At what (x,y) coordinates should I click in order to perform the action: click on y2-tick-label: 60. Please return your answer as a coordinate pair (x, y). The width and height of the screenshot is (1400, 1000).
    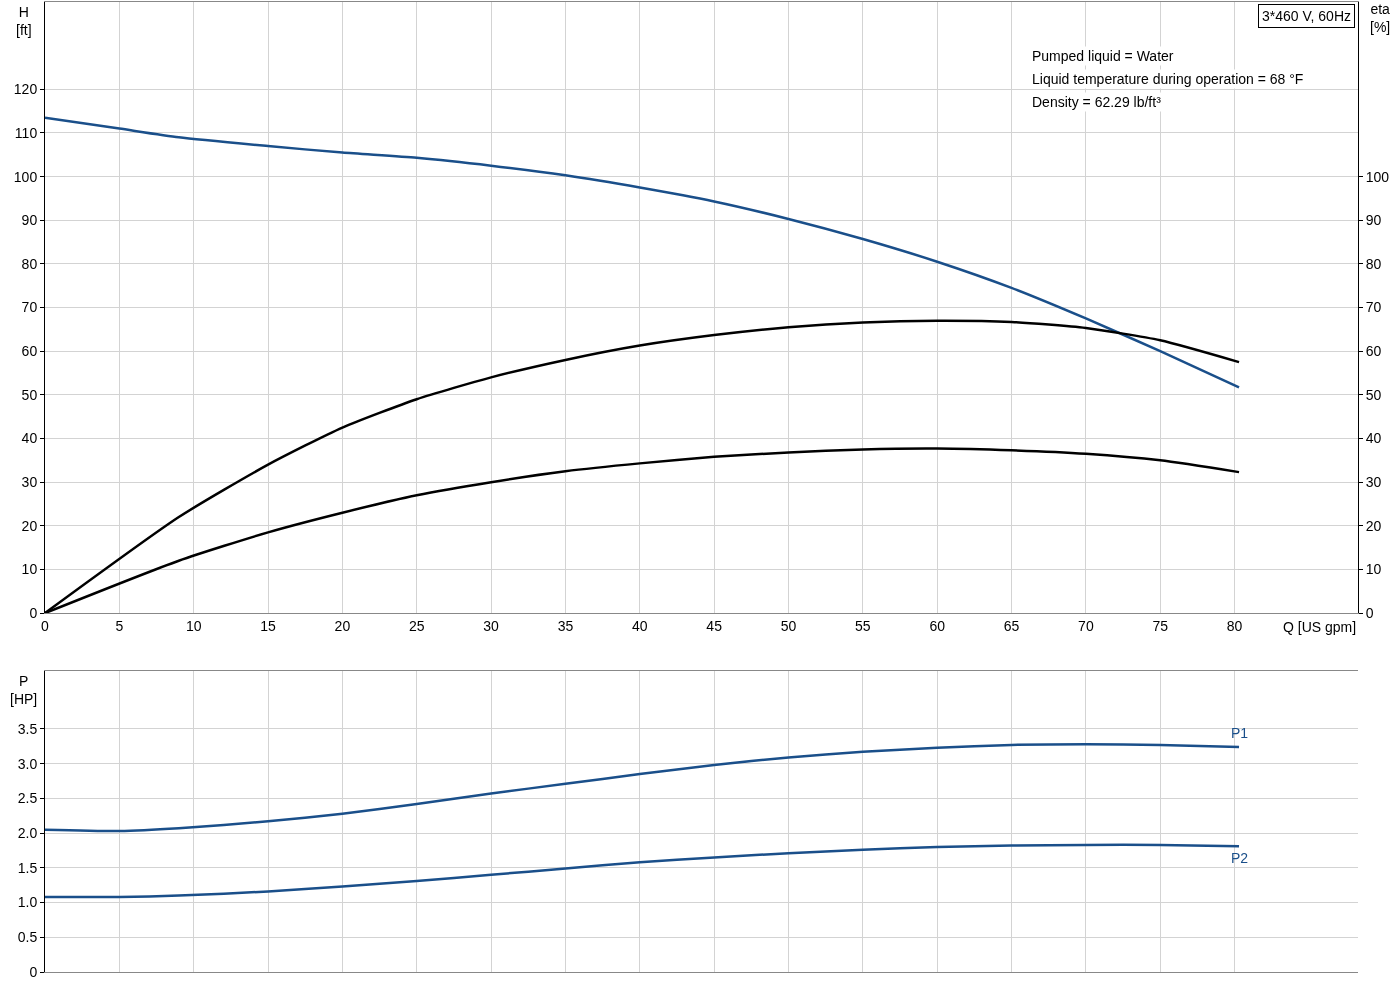
    Looking at the image, I should click on (1373, 351).